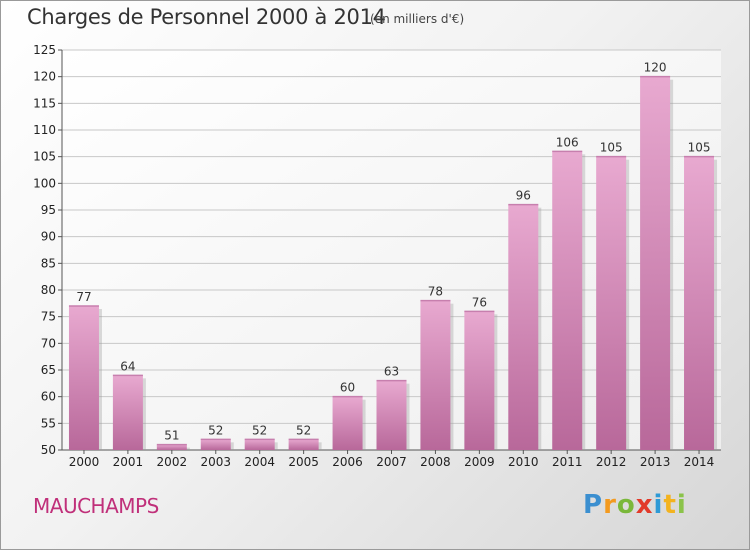 Image resolution: width=750 pixels, height=550 pixels. What do you see at coordinates (699, 462) in the screenshot?
I see `x-tick-label: 2014` at bounding box center [699, 462].